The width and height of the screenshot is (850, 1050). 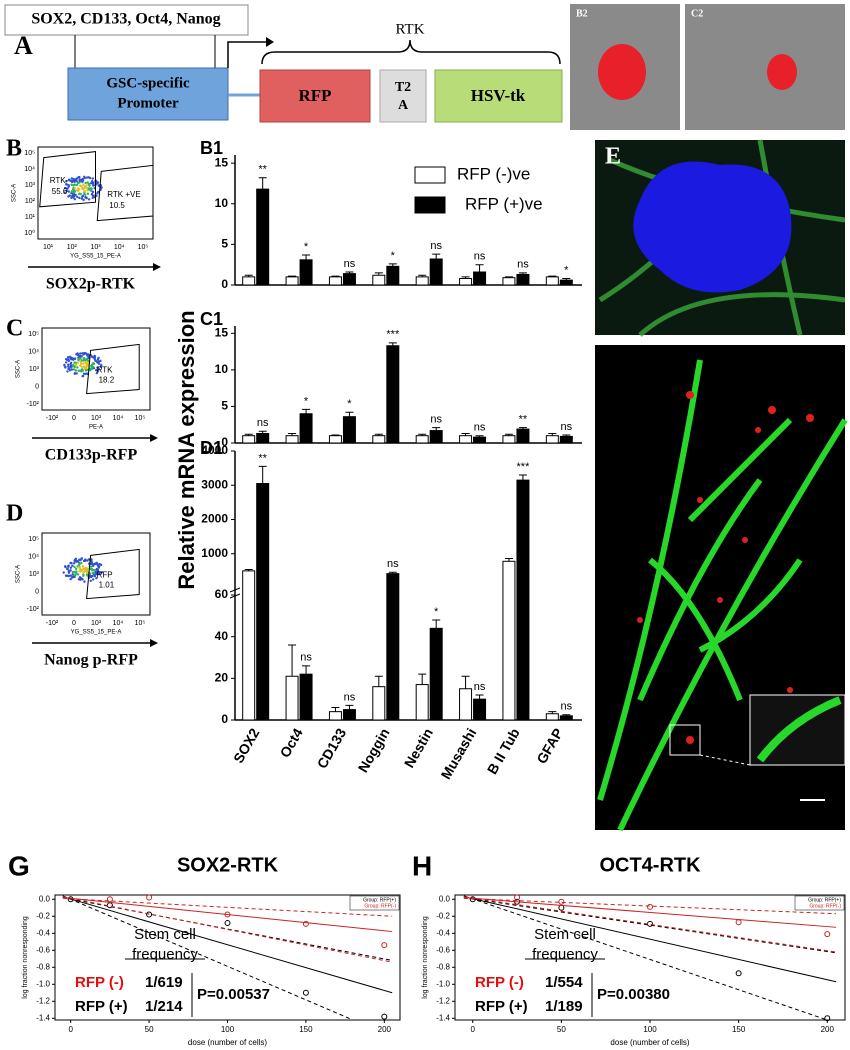 What do you see at coordinates (725, 567) in the screenshot?
I see `red-dots` at bounding box center [725, 567].